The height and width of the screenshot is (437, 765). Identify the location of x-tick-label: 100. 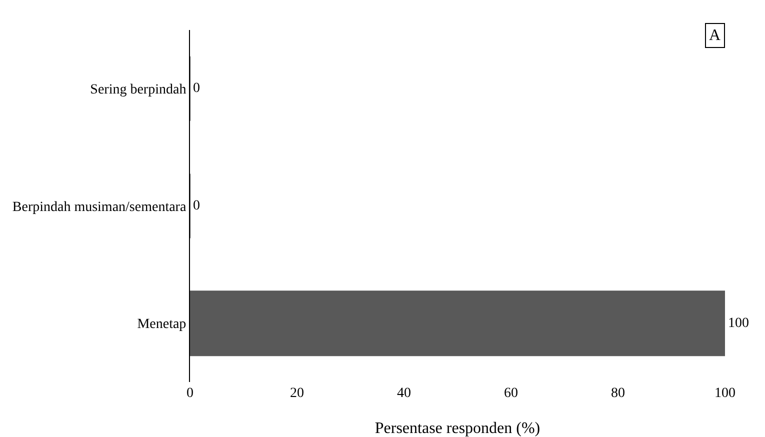
(725, 393).